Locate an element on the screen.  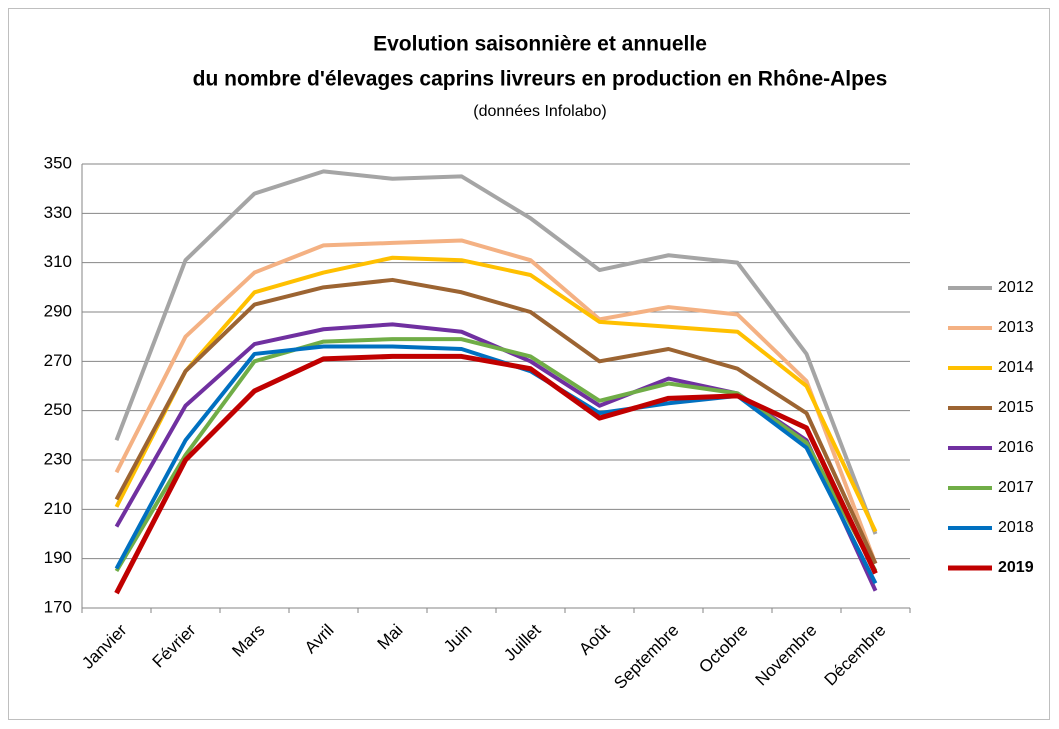
y-tick-label: 190 is located at coordinates (58, 557).